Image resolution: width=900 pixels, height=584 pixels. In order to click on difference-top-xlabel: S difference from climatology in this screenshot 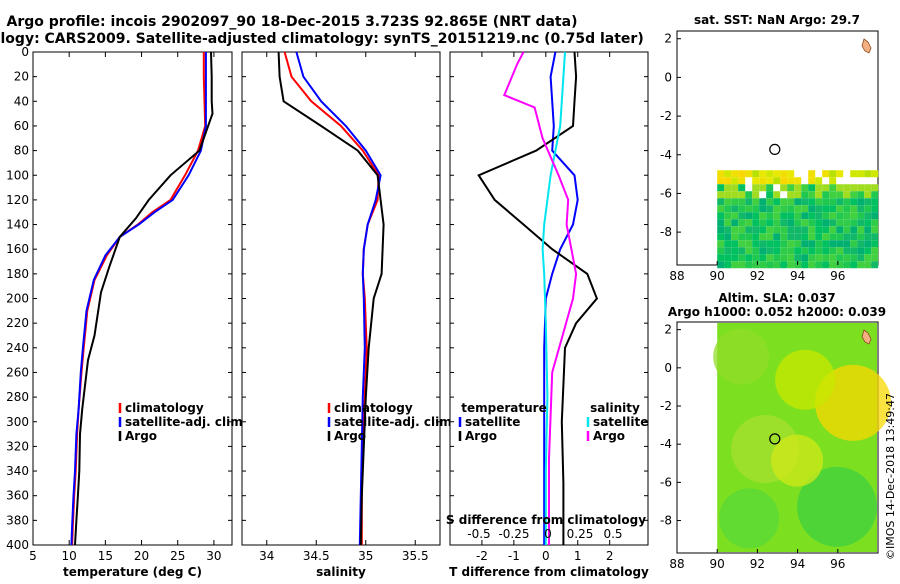, I will do `click(546, 520)`.